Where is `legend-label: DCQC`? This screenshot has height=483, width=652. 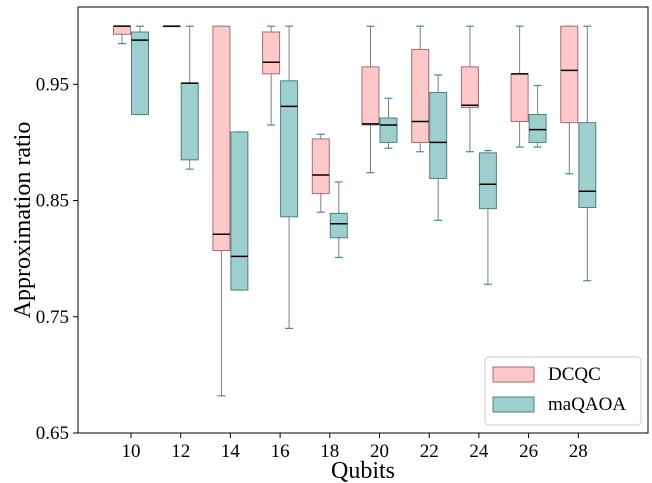 legend-label: DCQC is located at coordinates (574, 374).